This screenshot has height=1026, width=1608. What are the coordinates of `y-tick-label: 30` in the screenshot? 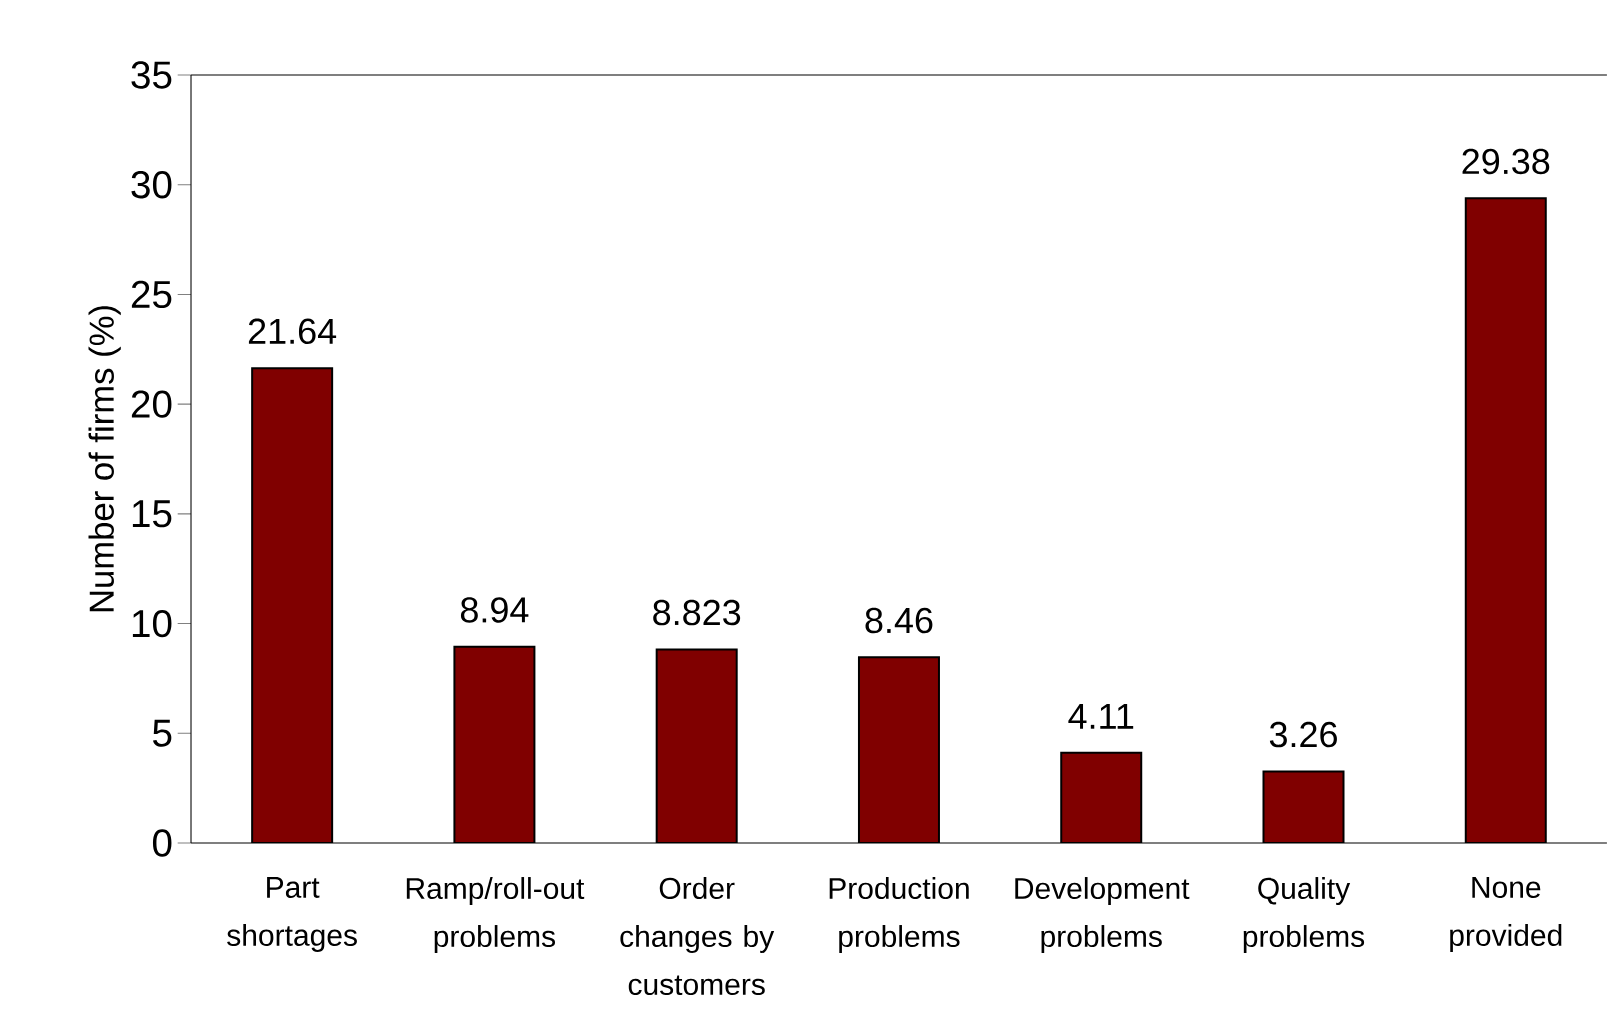 It's located at (151, 185).